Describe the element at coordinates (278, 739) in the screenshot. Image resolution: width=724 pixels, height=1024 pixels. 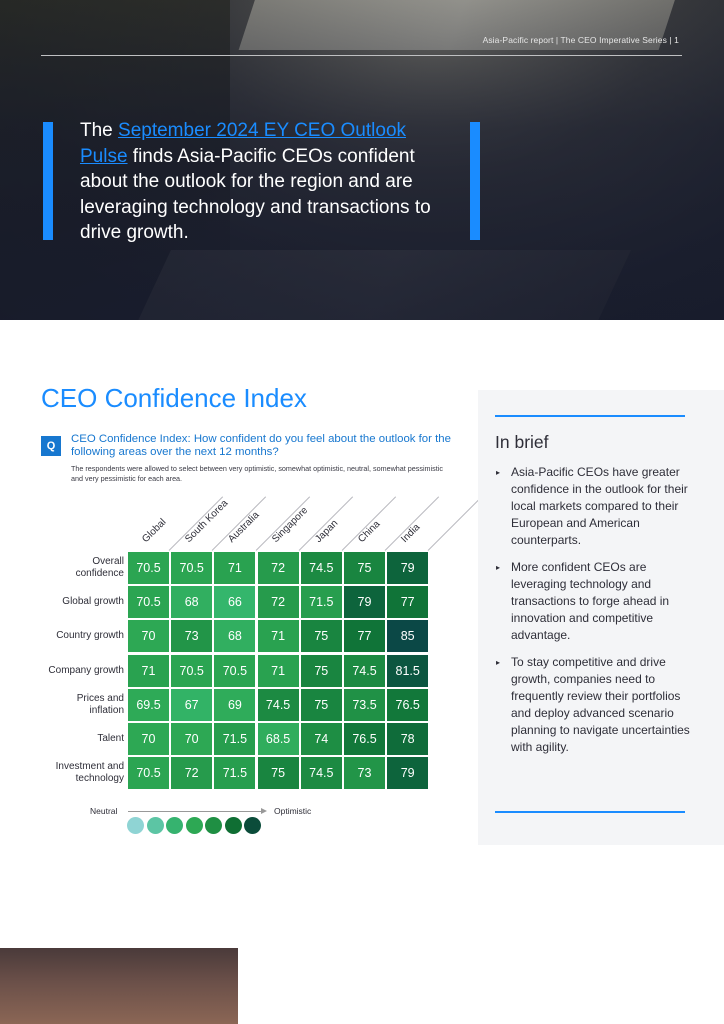
I see `heatmap-cell: 68.5` at that location.